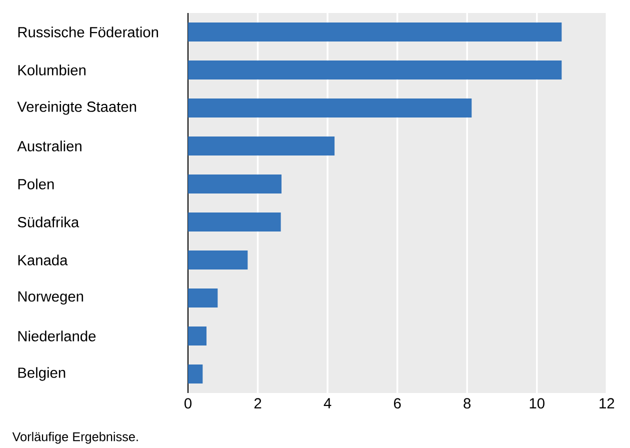 Image resolution: width=630 pixels, height=448 pixels. What do you see at coordinates (75, 438) in the screenshot?
I see `text: Vorläufige Ergebnisse.` at bounding box center [75, 438].